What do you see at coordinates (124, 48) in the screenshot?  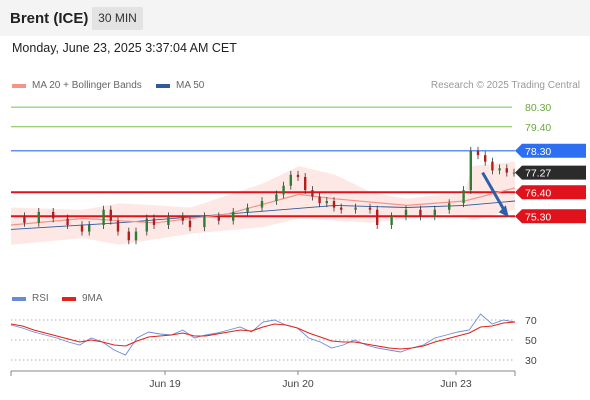 I see `timestamp-label: Monday, June 23, 2025 3:37:04 AM CET` at bounding box center [124, 48].